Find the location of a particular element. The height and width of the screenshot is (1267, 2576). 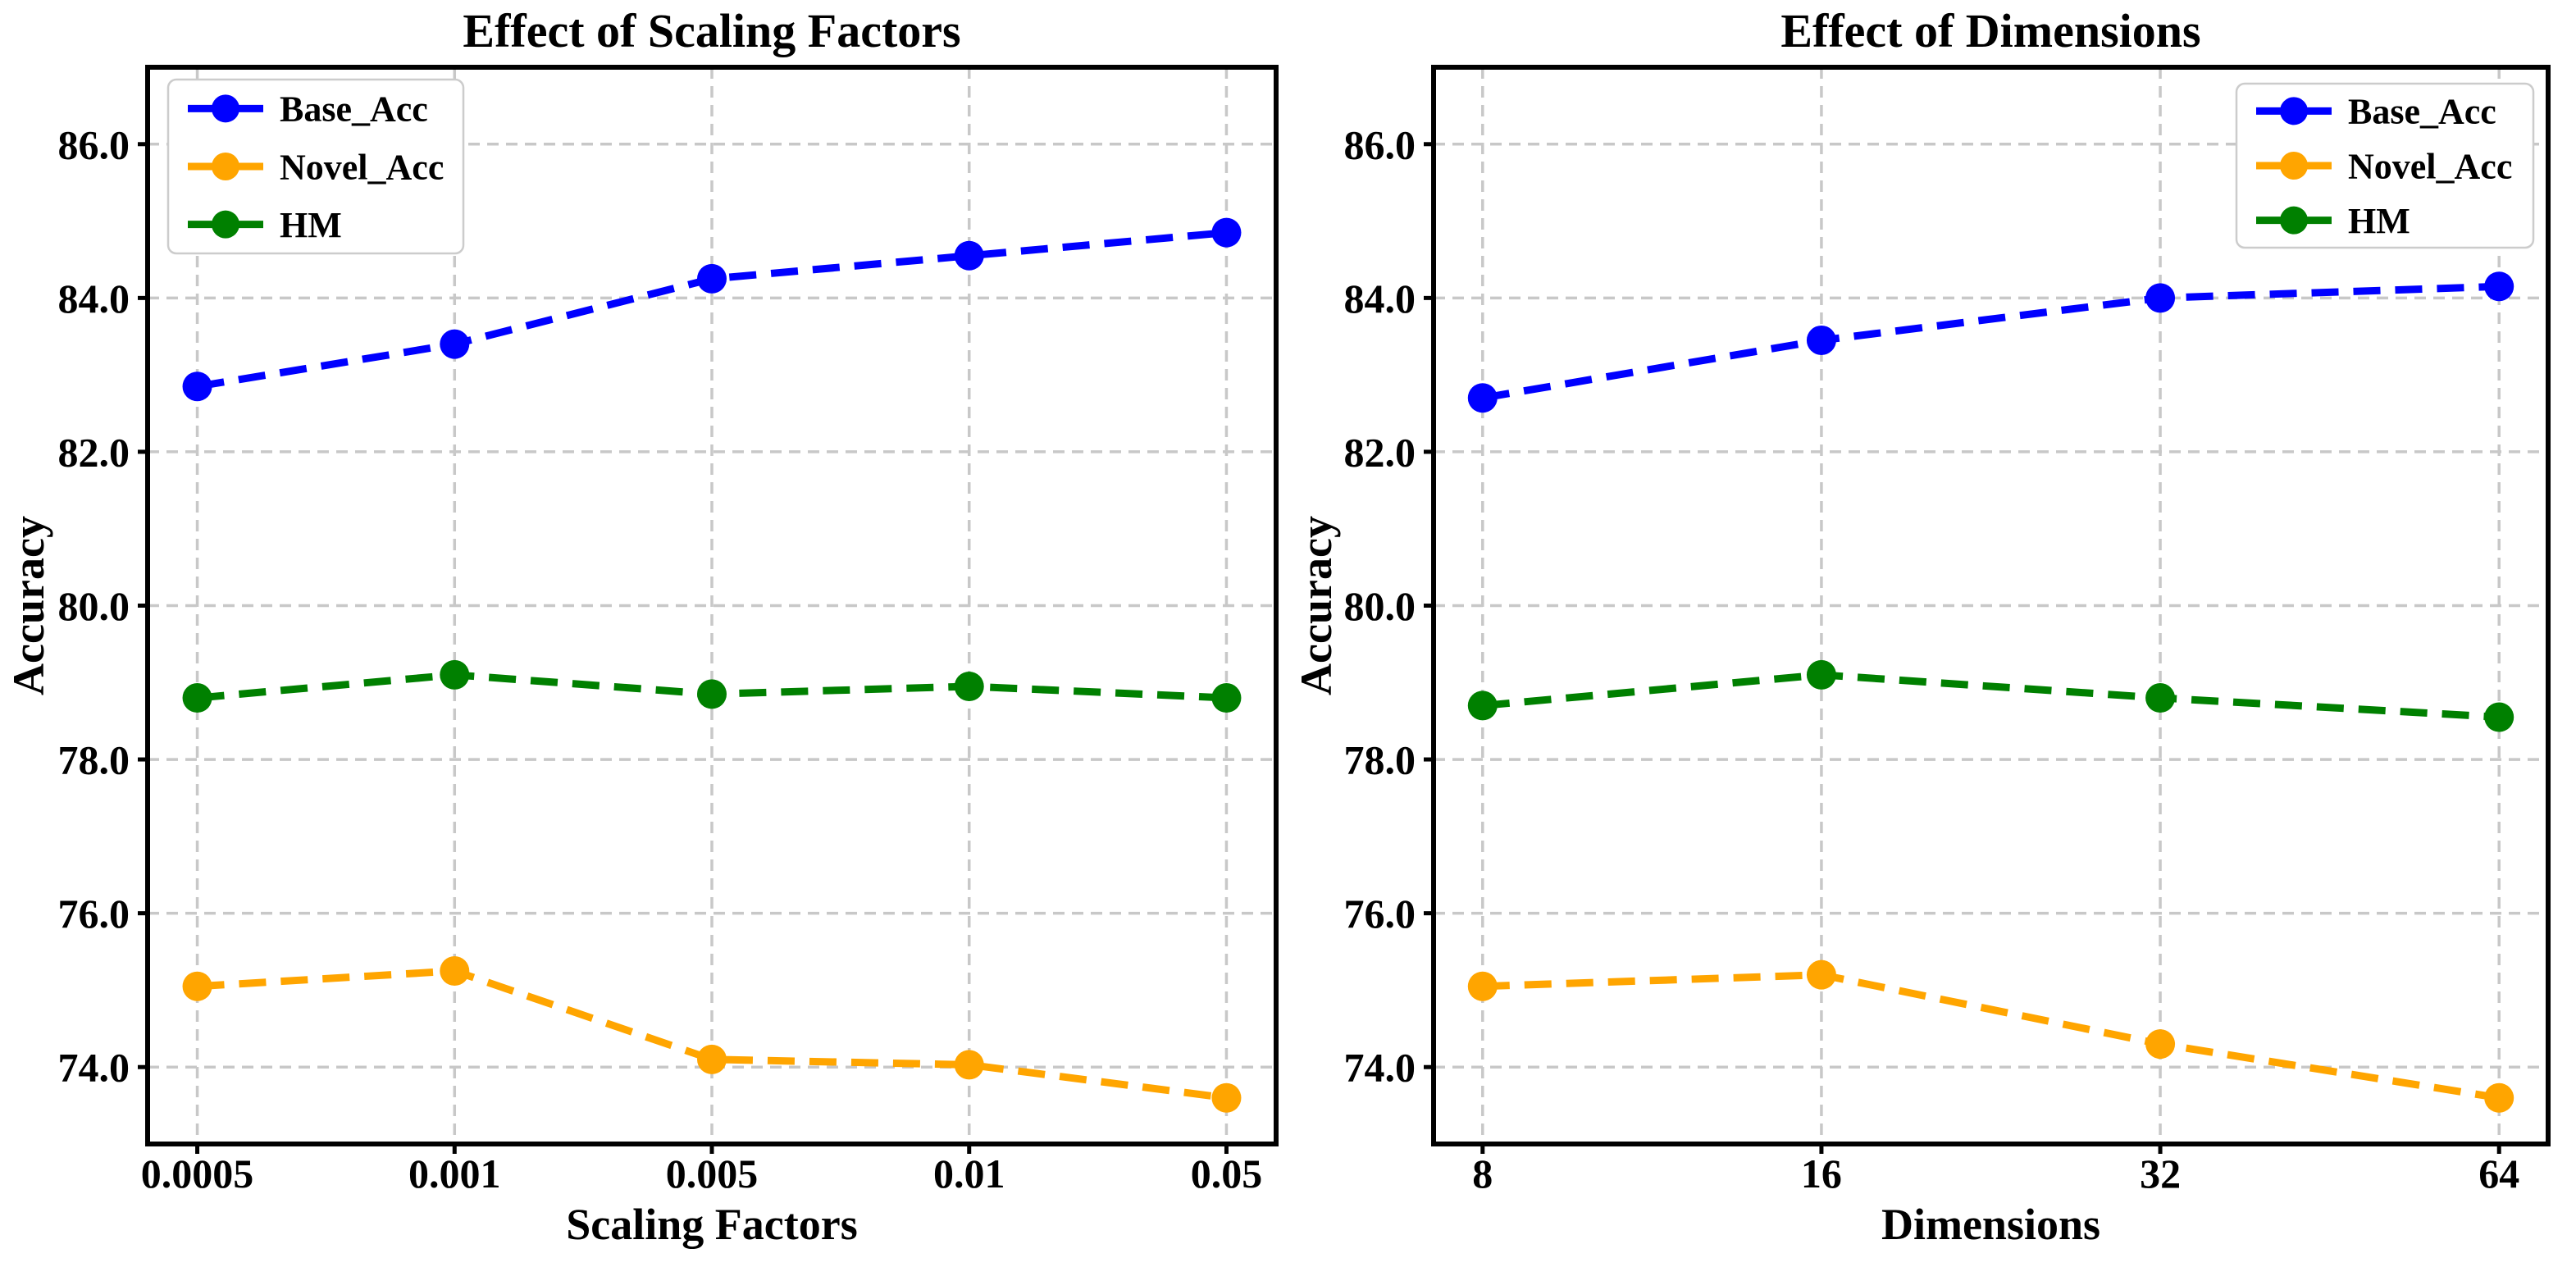

data-point-base_acc-0.005 is located at coordinates (712, 278).